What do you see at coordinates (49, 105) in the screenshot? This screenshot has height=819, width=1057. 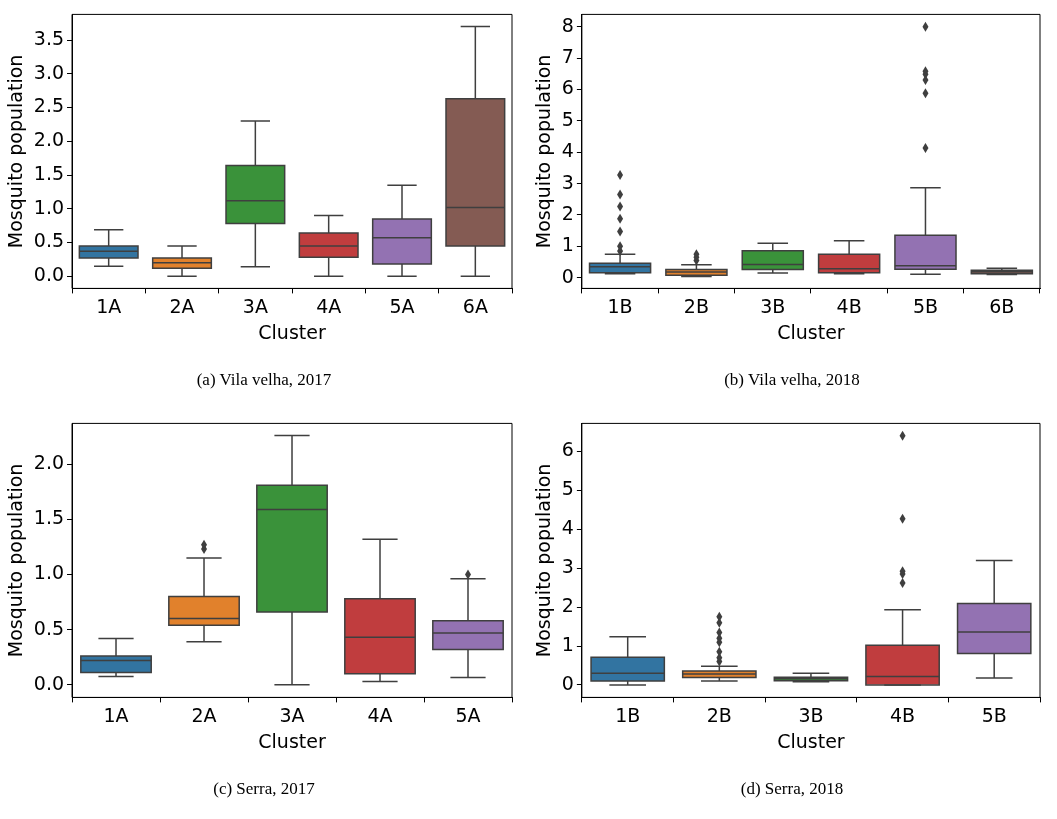 I see `y-tick-label: 2.5` at bounding box center [49, 105].